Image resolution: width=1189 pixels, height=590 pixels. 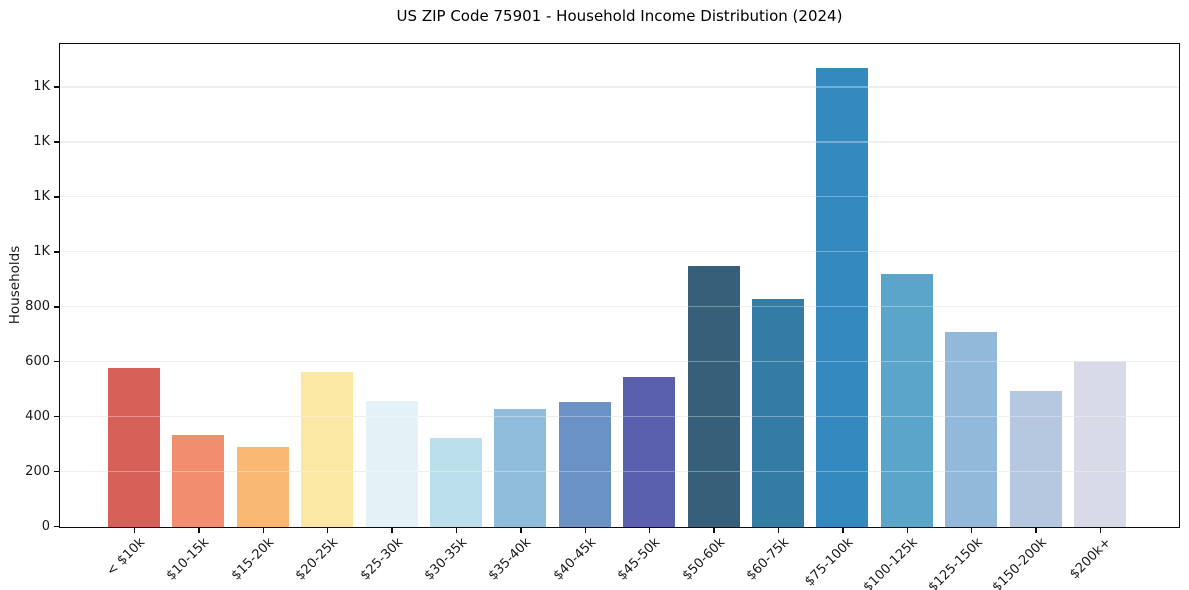 What do you see at coordinates (778, 413) in the screenshot?
I see `bar-$60-75k` at bounding box center [778, 413].